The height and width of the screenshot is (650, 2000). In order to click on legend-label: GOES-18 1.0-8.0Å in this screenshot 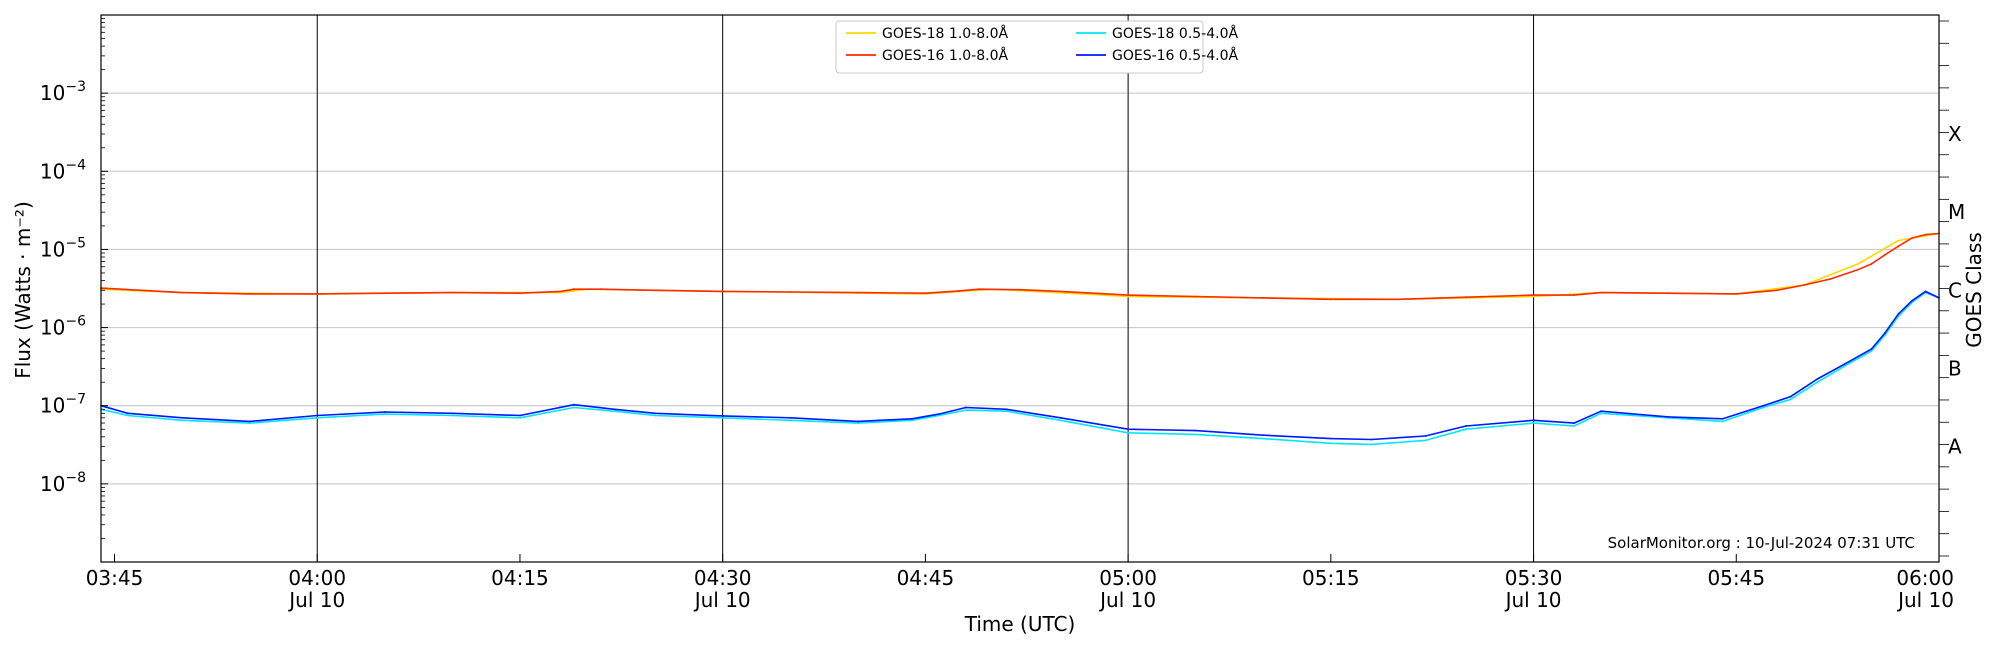, I will do `click(945, 33)`.